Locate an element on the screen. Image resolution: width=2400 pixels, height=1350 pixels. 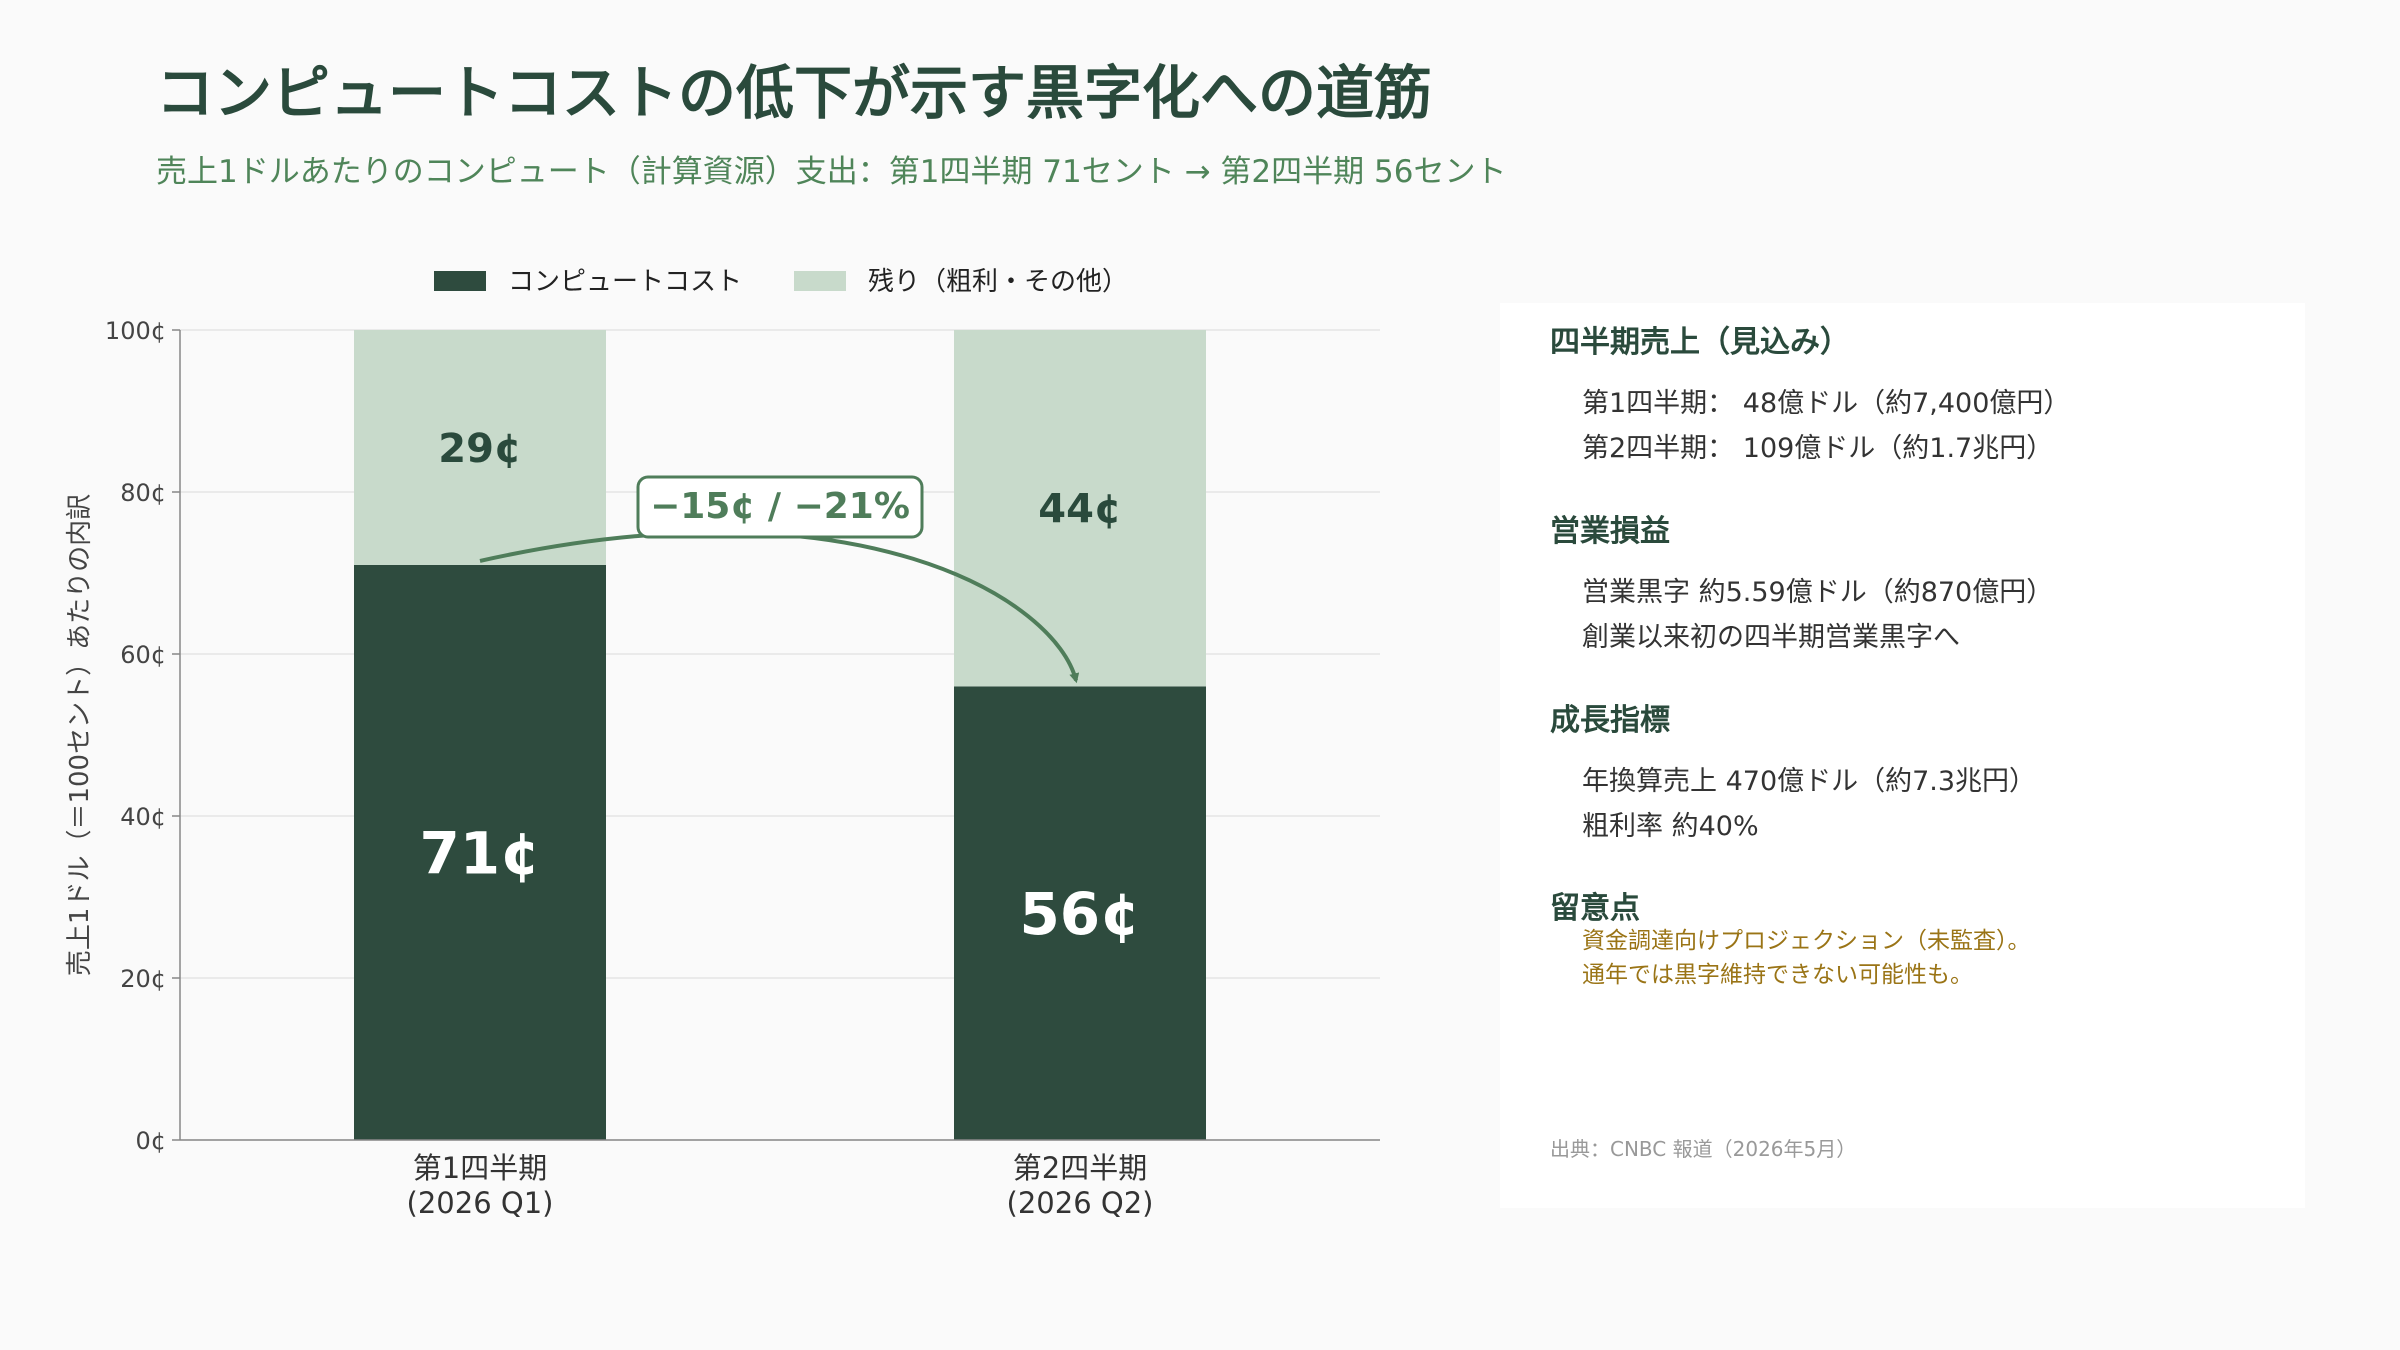
annual-revenue-line: 年換算売上 470億ドル（約7.3兆円） is located at coordinates (1809, 781).